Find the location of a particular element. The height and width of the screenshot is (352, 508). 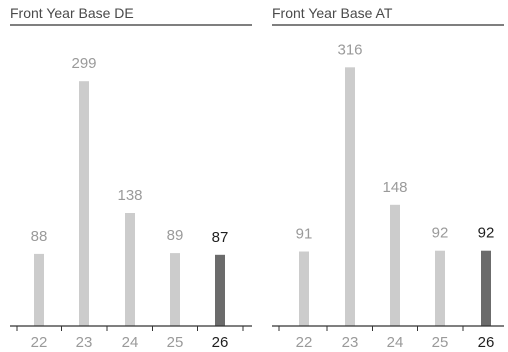

value-label-at-22: 91 is located at coordinates (304, 234).